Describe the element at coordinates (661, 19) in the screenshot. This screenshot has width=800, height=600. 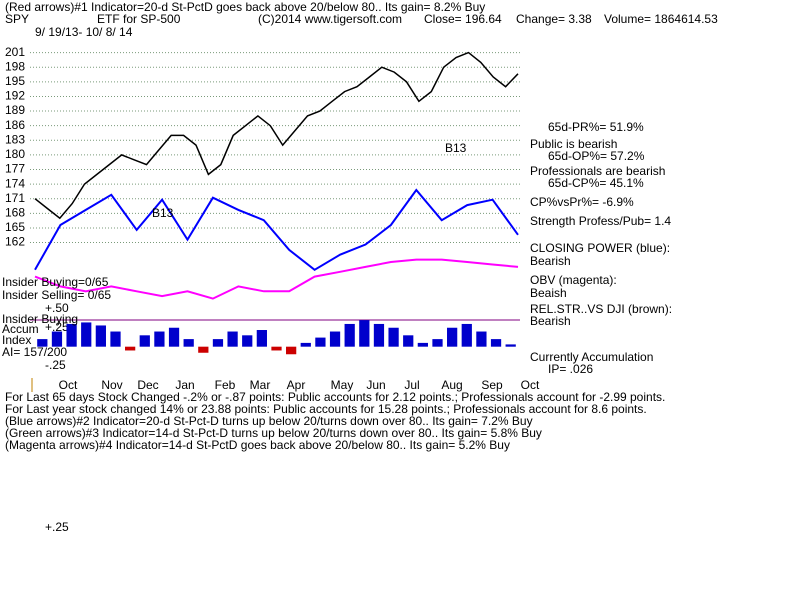
I see `header-field: Volume= 1864614.53` at that location.